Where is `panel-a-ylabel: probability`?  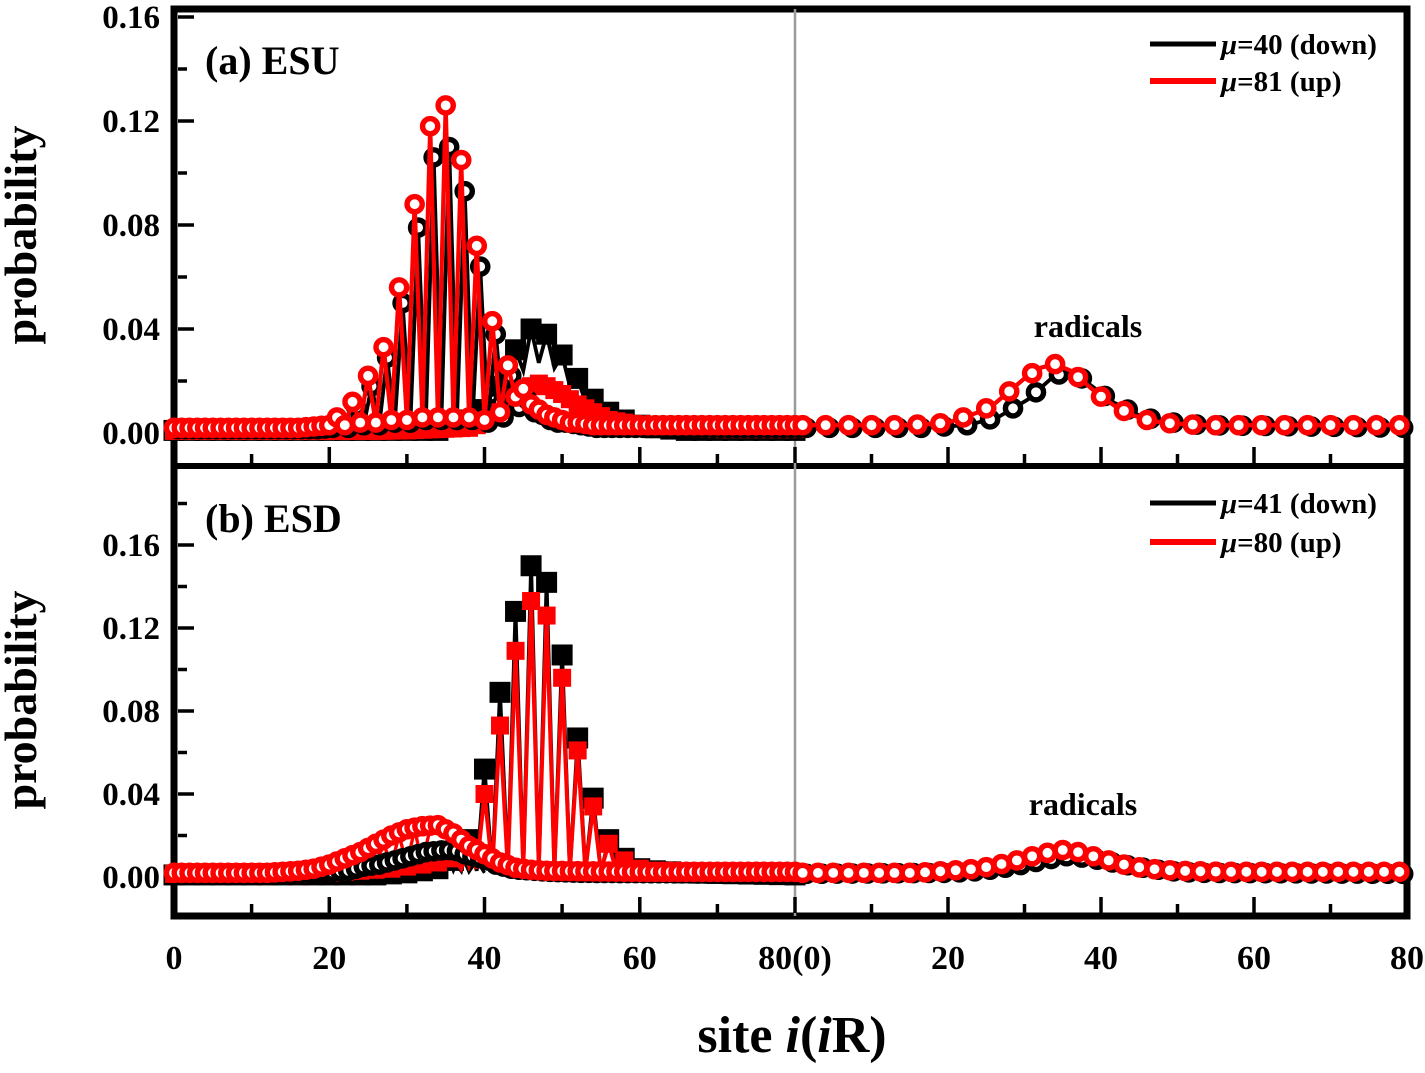
panel-a-ylabel: probability is located at coordinates (23, 235).